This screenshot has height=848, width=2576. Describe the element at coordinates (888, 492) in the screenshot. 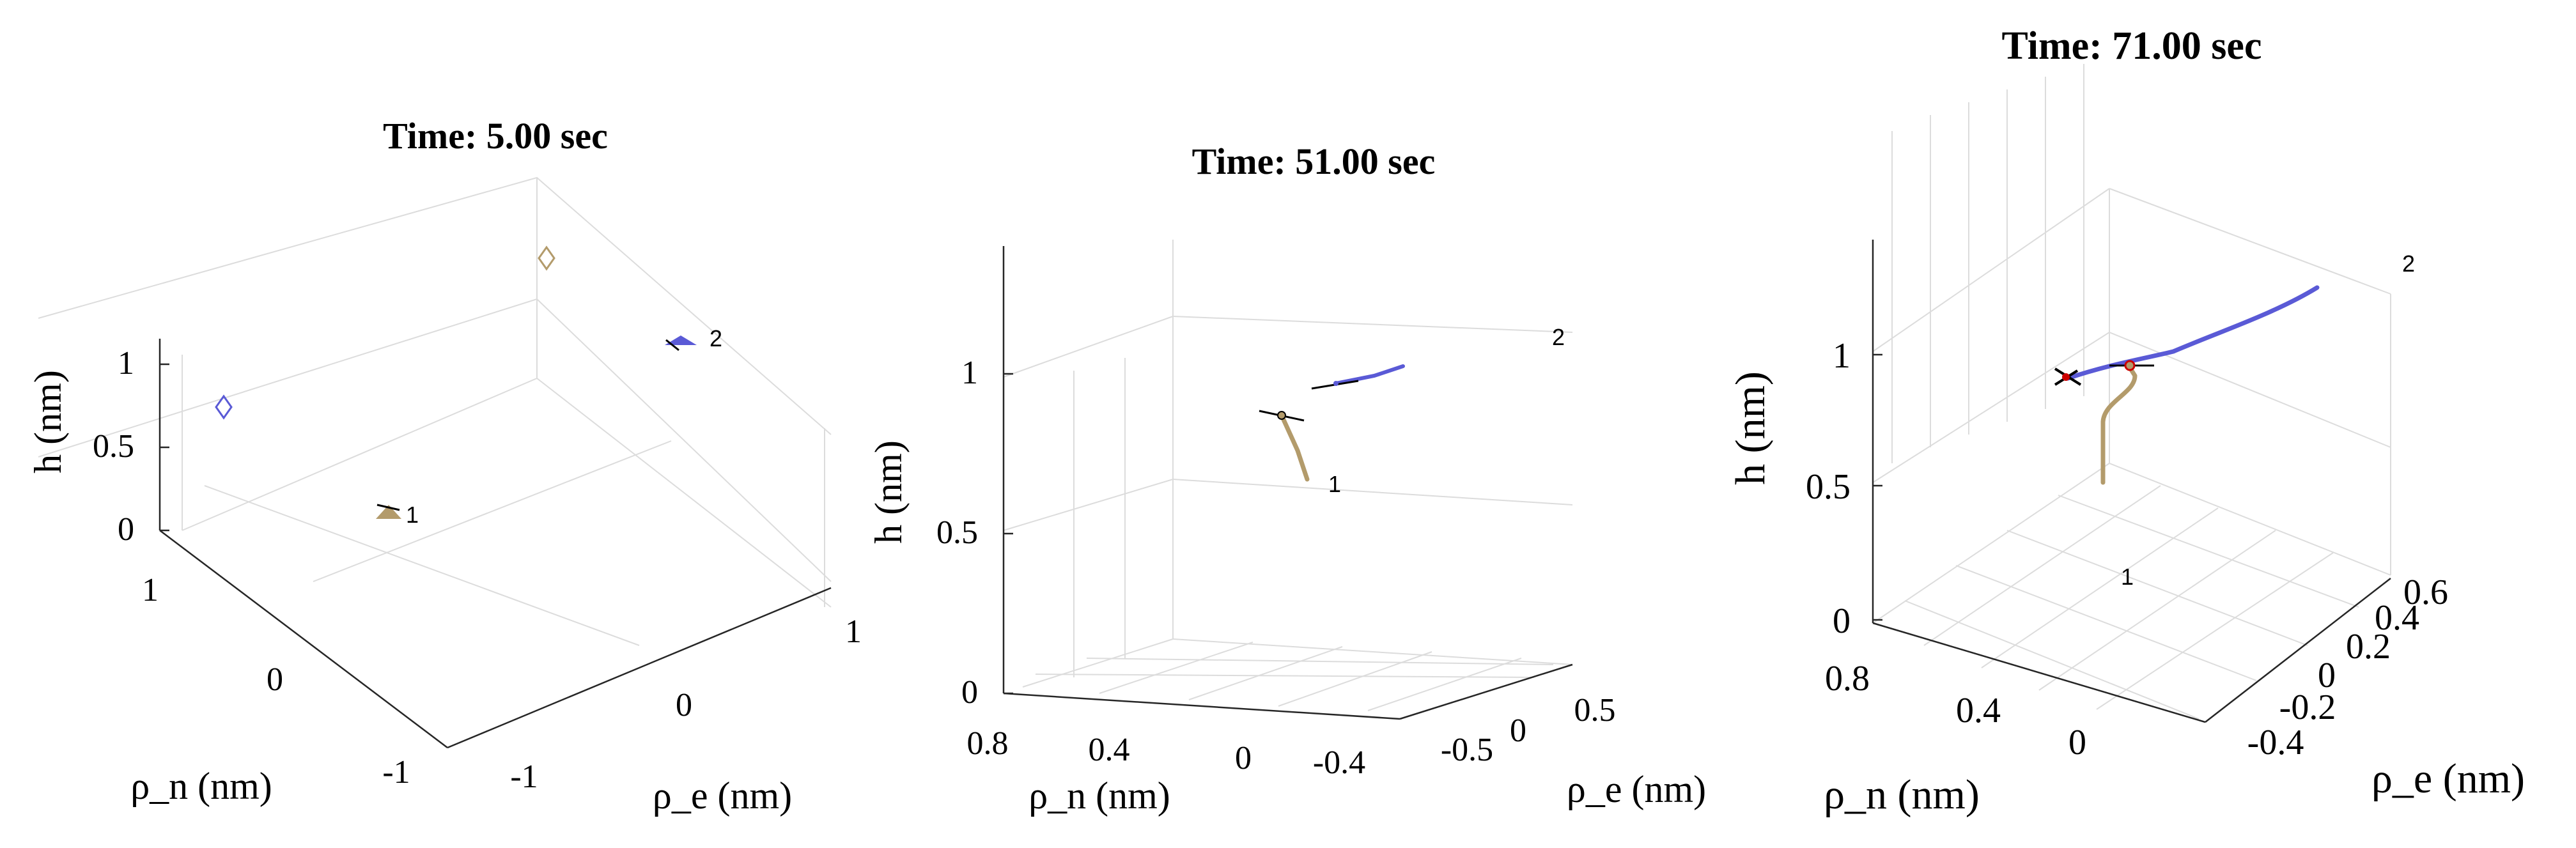

I see `panel-2-z-axis-label: h (nm)` at that location.